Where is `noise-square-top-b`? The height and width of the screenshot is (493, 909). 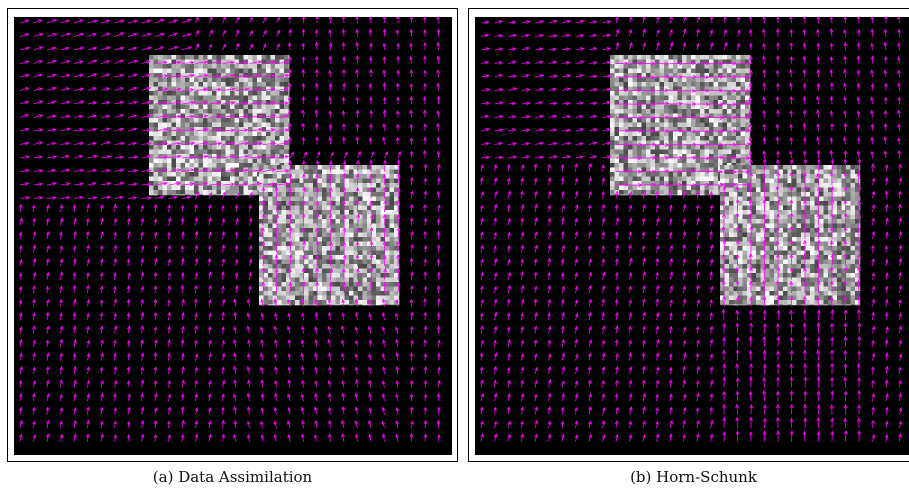
noise-square-top-b is located at coordinates (680, 125).